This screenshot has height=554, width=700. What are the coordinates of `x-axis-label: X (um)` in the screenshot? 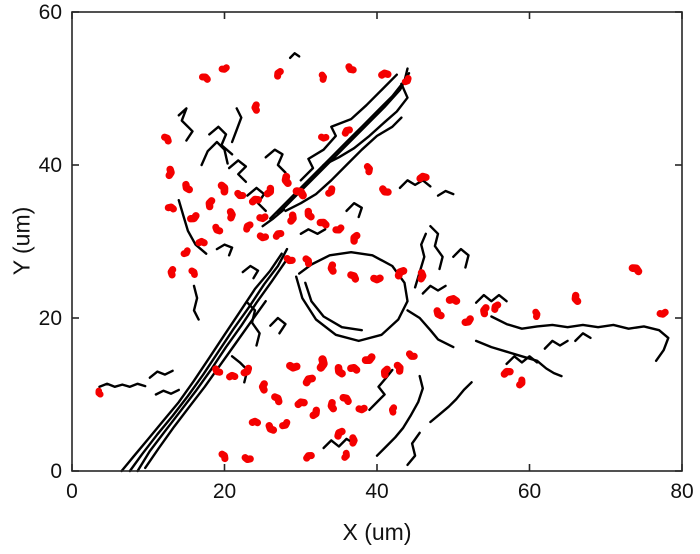 It's located at (377, 532).